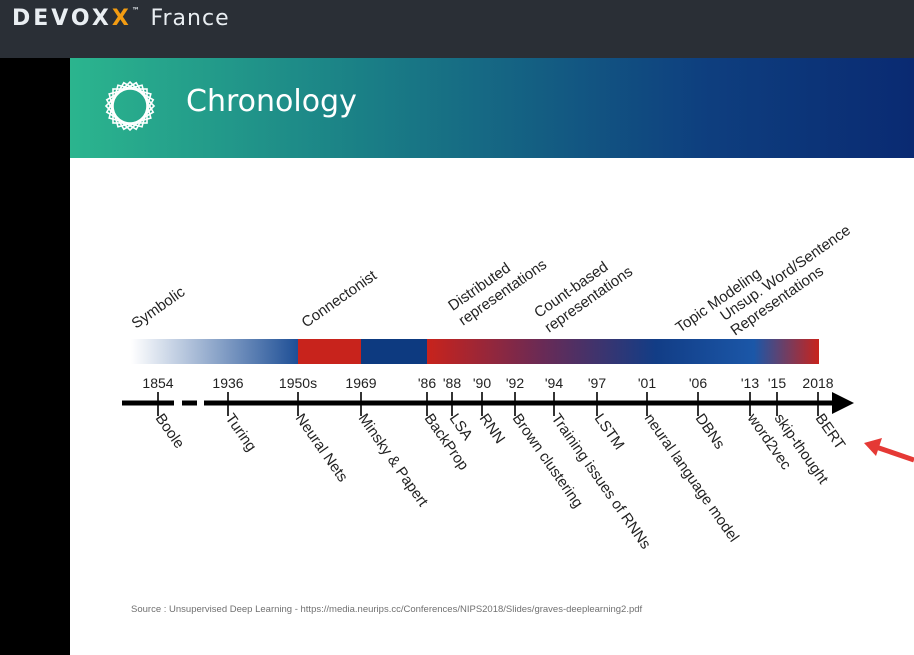 The image size is (914, 655). I want to click on year-label: '97, so click(597, 383).